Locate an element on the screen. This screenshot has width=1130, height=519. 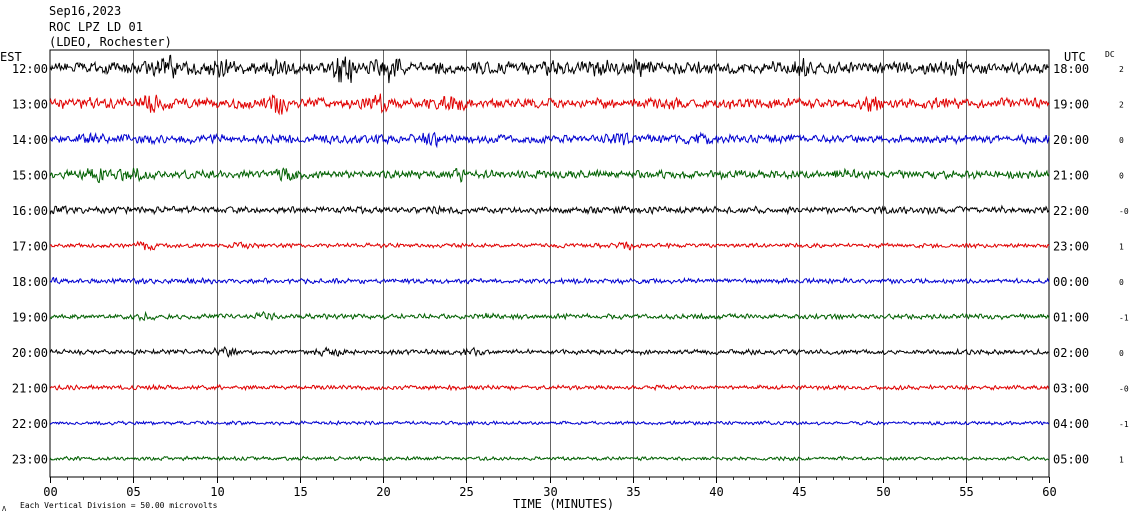
x-tick-label: 10 is located at coordinates (217, 492).